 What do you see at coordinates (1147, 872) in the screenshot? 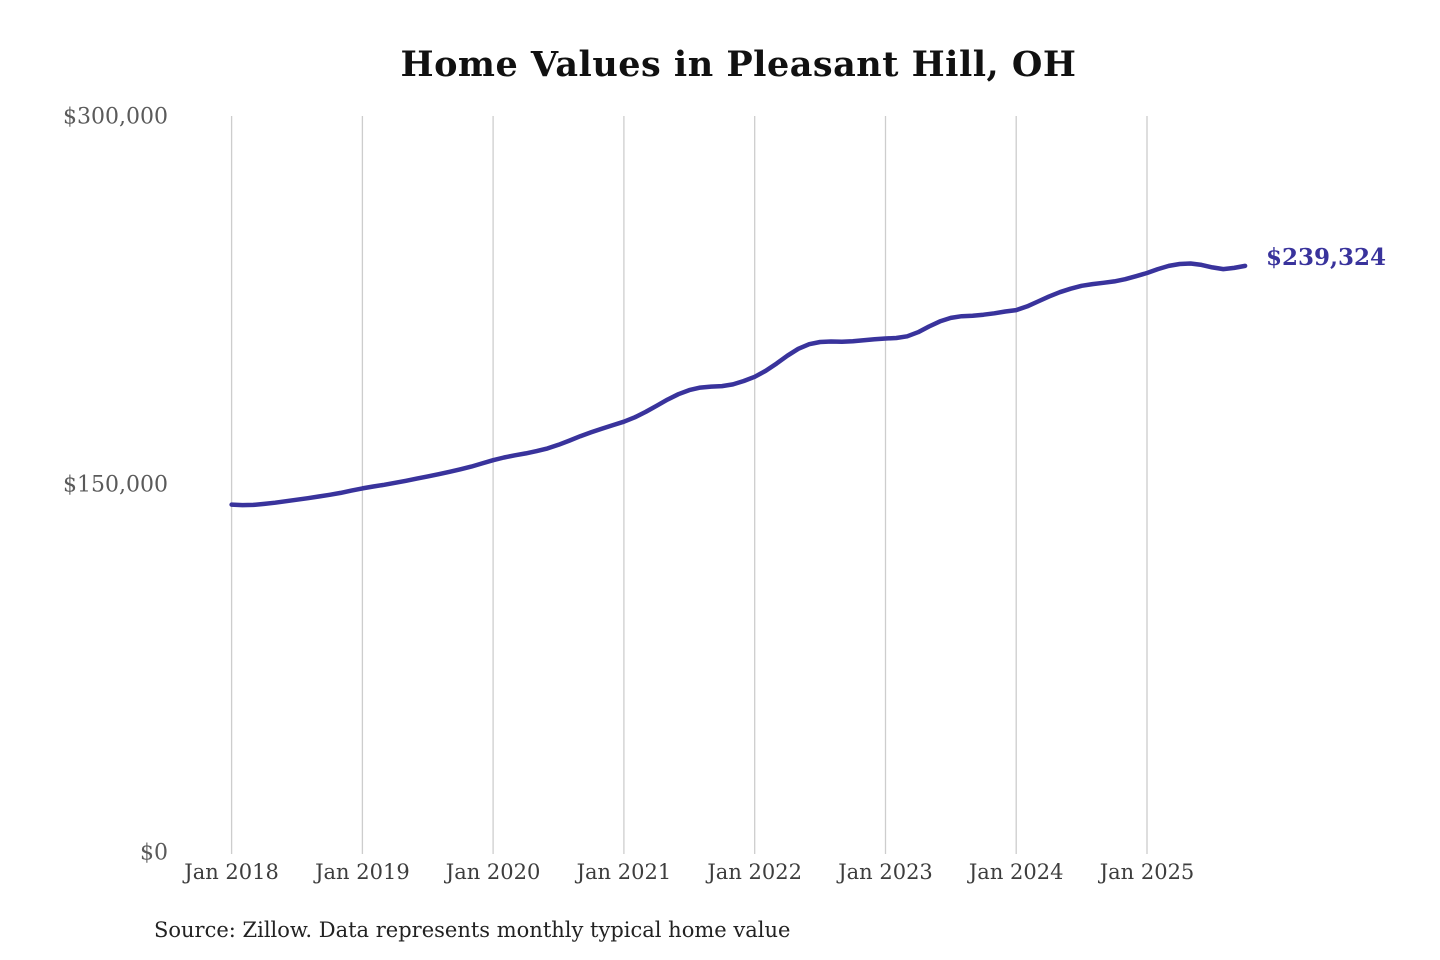
I see `x-tick-label: Jan 2025` at bounding box center [1147, 872].